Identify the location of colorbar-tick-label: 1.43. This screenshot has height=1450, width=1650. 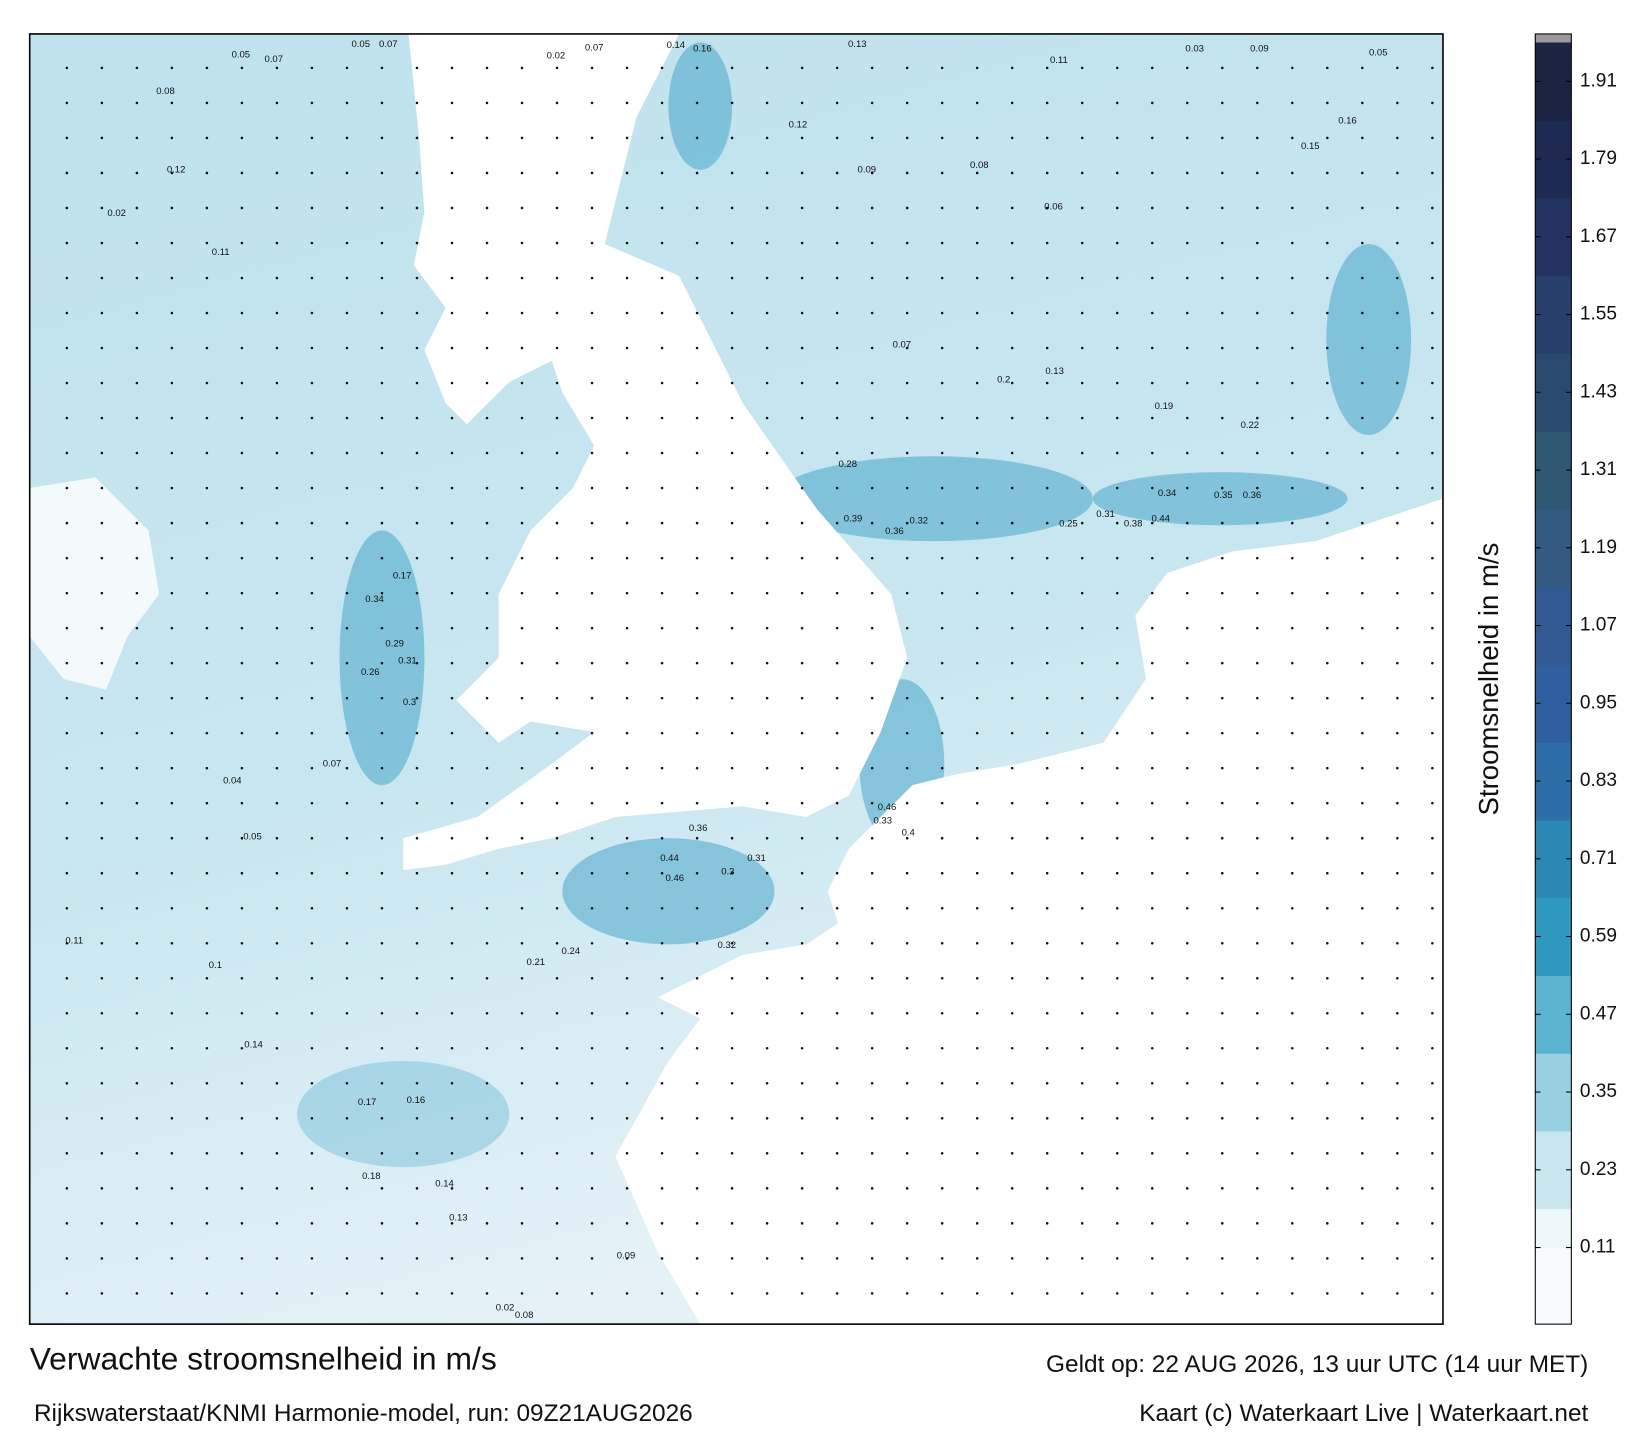
(1598, 391).